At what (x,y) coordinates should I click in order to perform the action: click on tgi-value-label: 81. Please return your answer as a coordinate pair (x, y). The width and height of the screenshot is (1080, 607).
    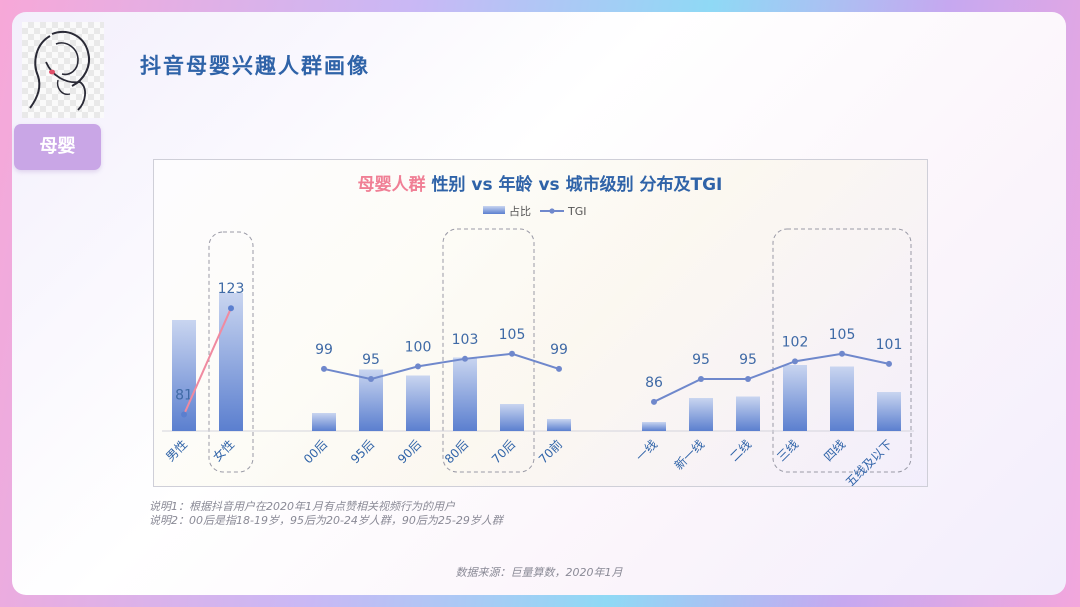
    Looking at the image, I should click on (184, 395).